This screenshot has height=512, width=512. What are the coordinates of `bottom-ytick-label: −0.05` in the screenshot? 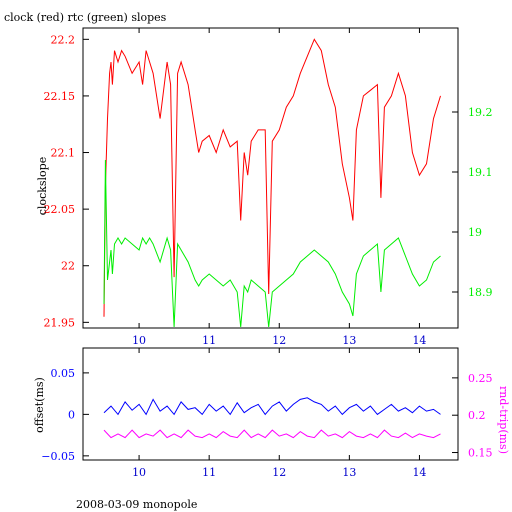 It's located at (58, 456).